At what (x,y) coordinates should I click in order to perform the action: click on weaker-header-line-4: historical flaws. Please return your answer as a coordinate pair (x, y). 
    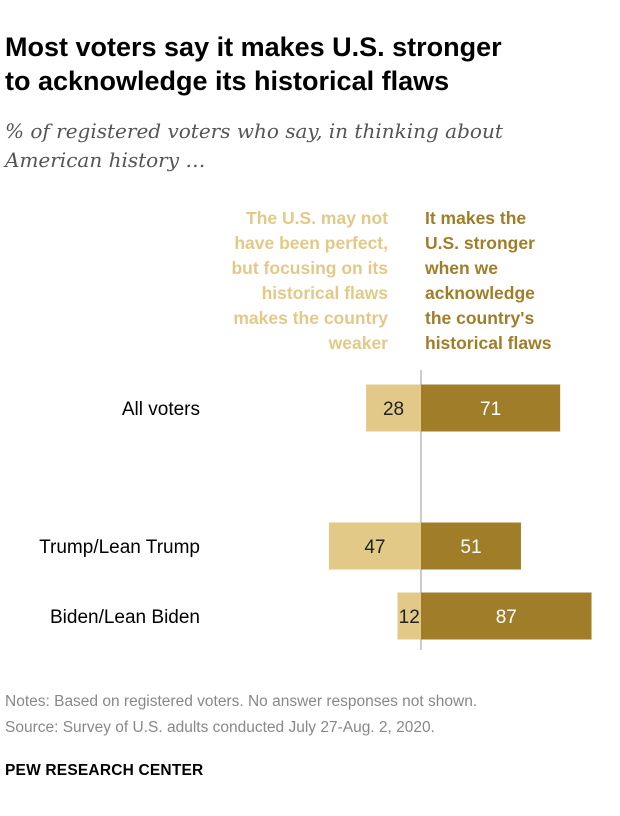
    Looking at the image, I should click on (324, 293).